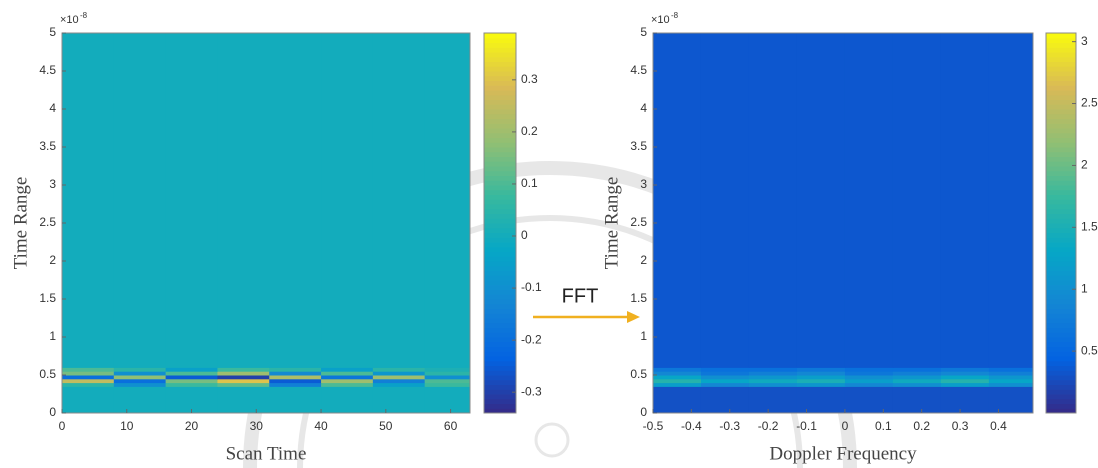 The height and width of the screenshot is (468, 1098). What do you see at coordinates (47, 374) in the screenshot?
I see `y-tick-label: 0.5` at bounding box center [47, 374].